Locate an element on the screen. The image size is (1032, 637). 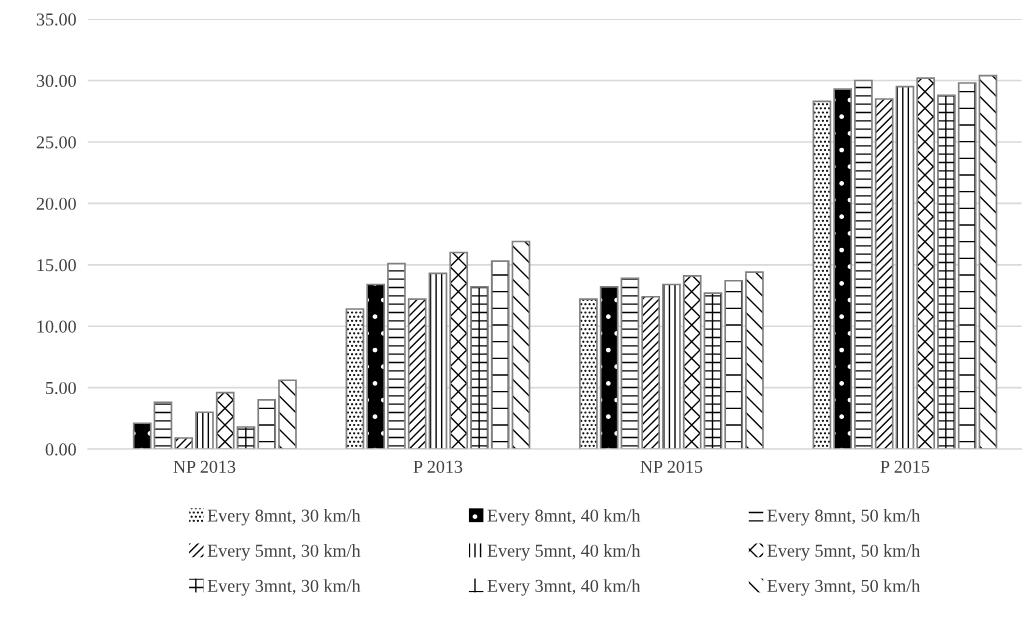
x-tick-label: P 2015 is located at coordinates (905, 466).